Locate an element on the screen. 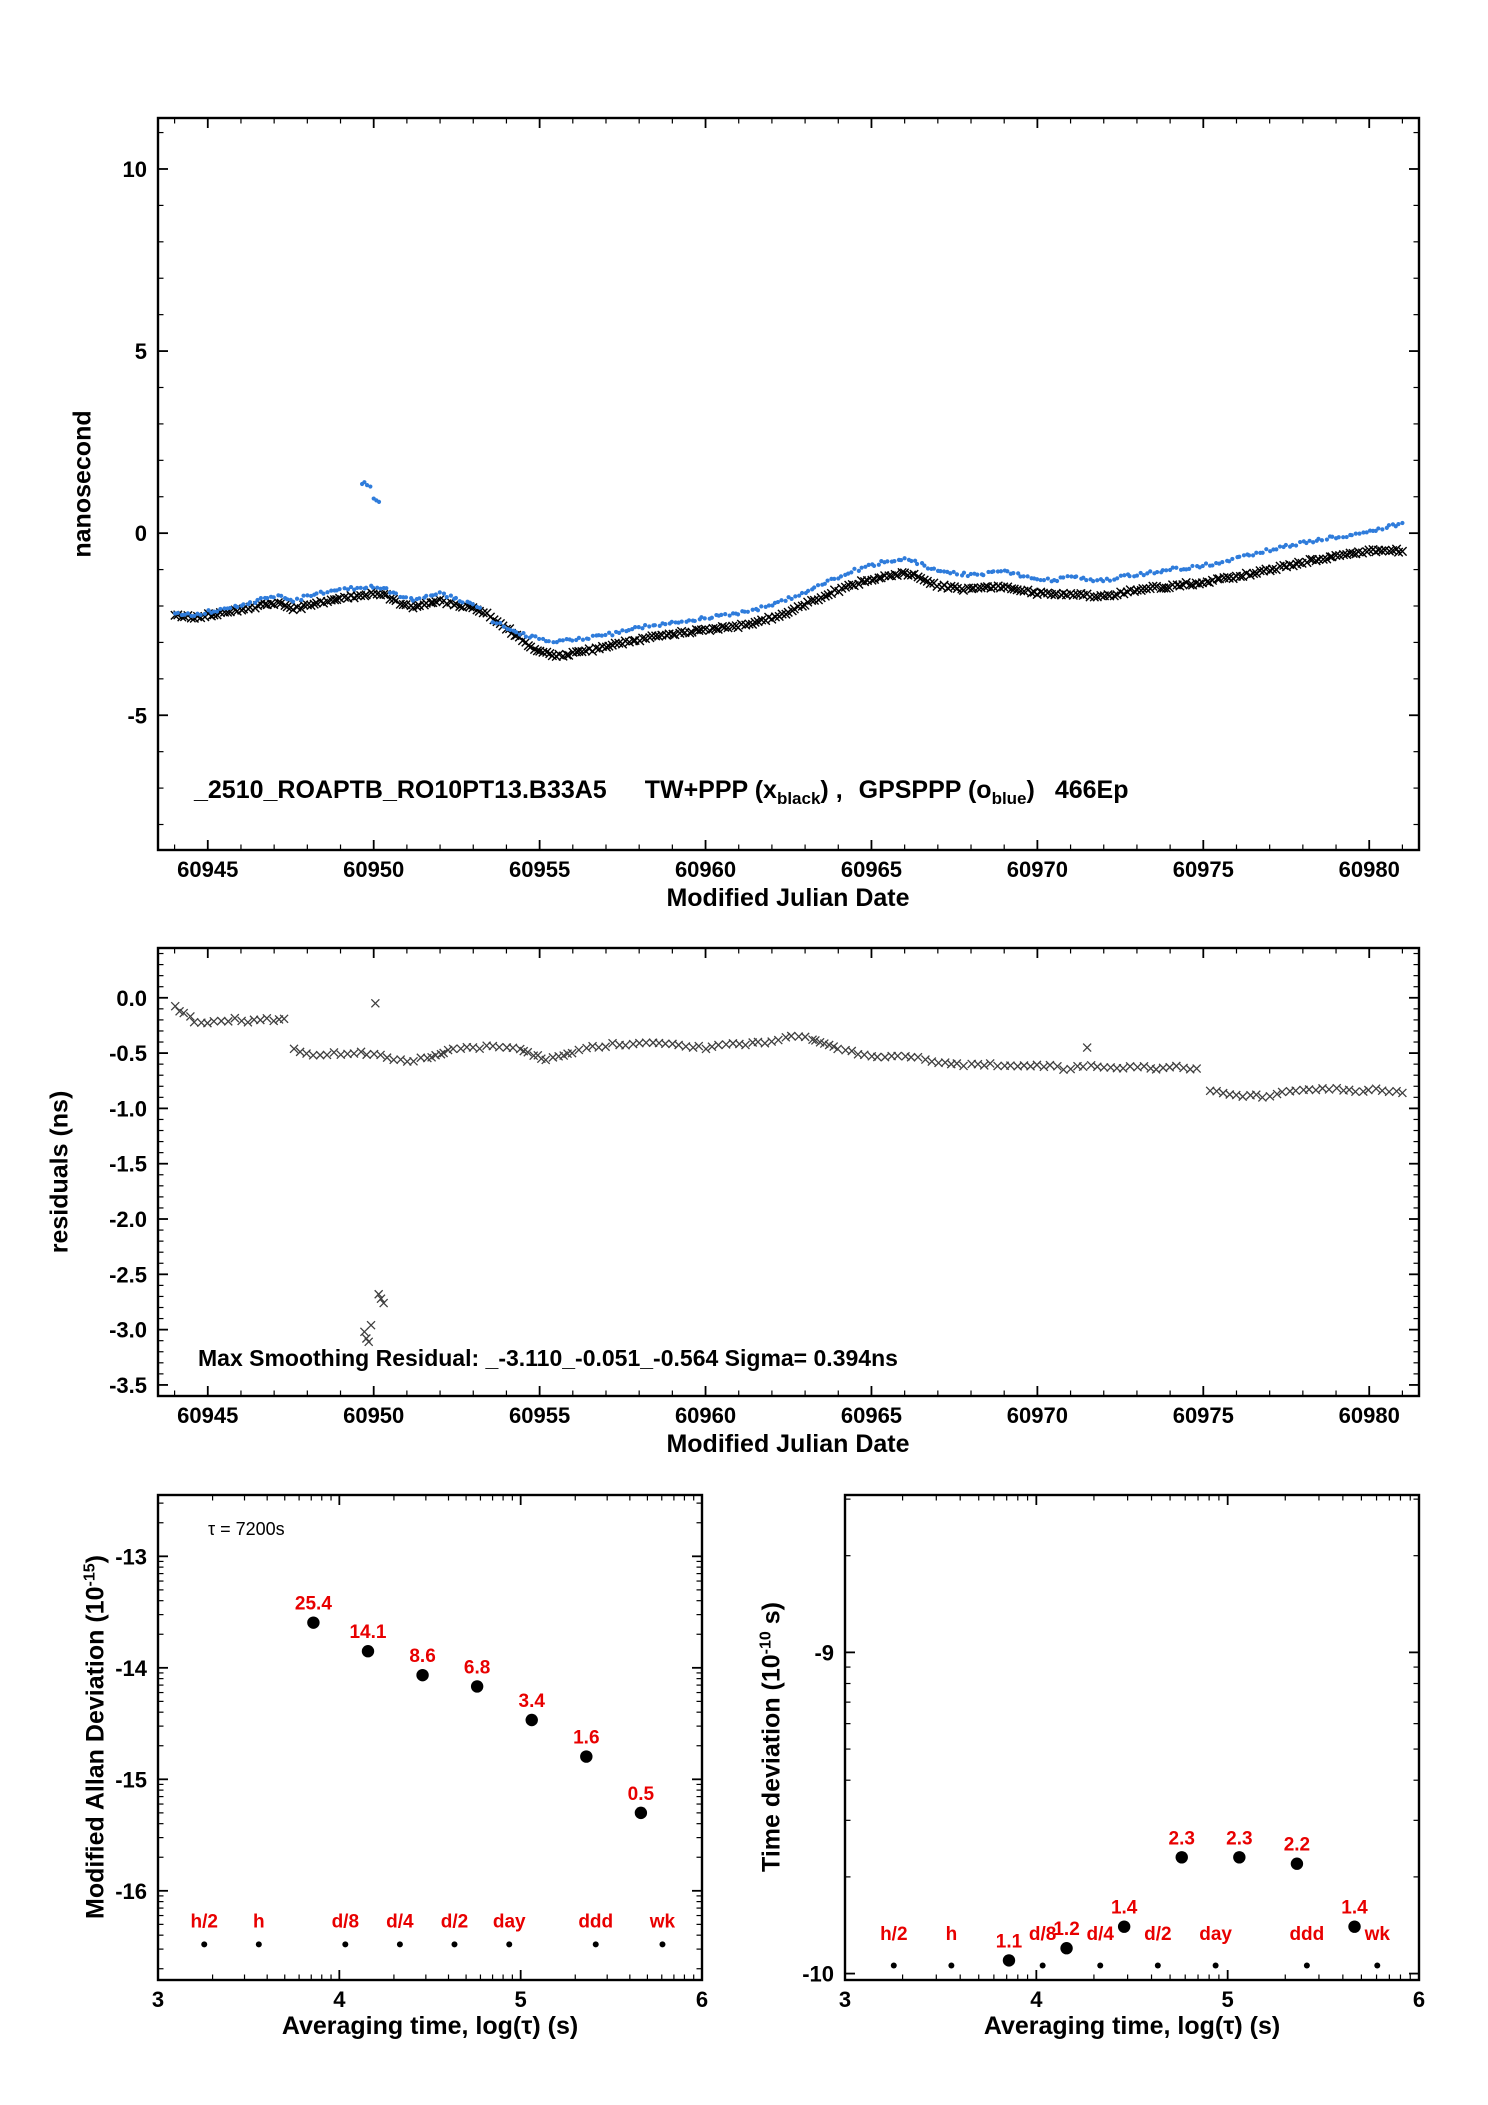 This screenshot has height=2105, width=1488. mjd-axis-label-middle: Modified Julian Date is located at coordinates (788, 1444).